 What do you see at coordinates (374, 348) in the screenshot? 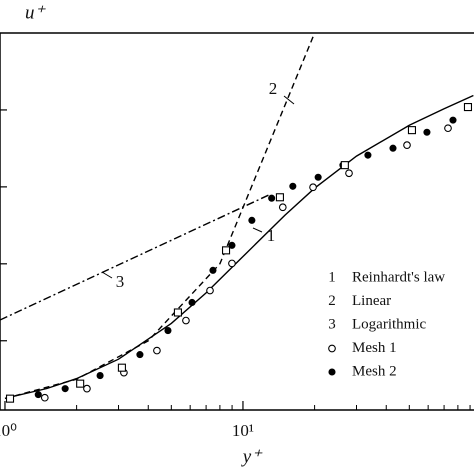
I see `legend-label: Mesh 1` at bounding box center [374, 348].